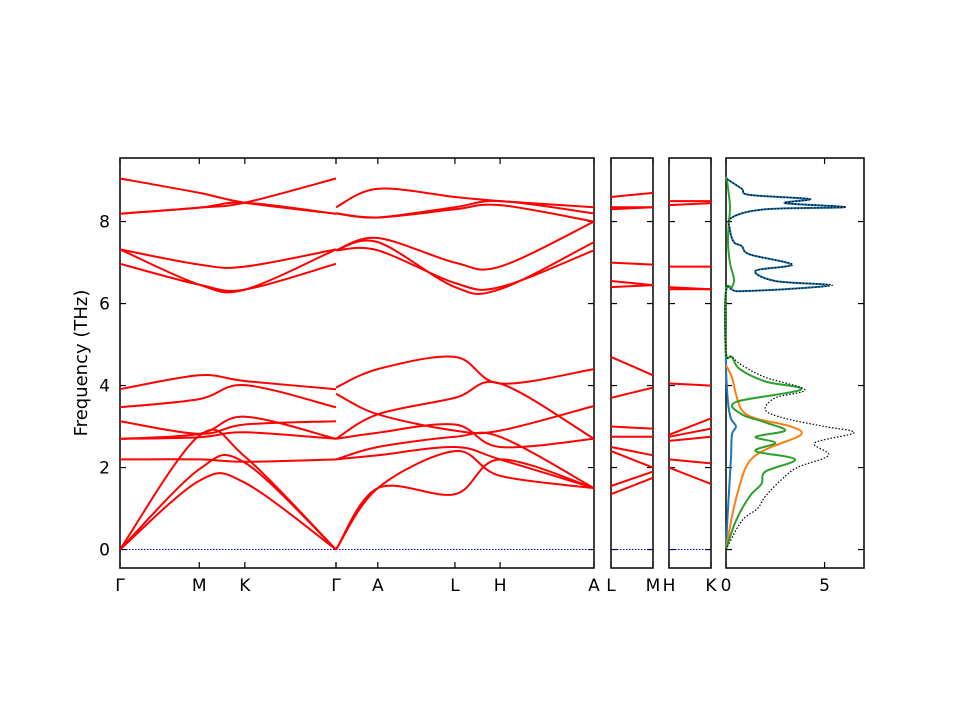 Image resolution: width=960 pixels, height=720 pixels. I want to click on y-tick-label: 6, so click(104, 305).